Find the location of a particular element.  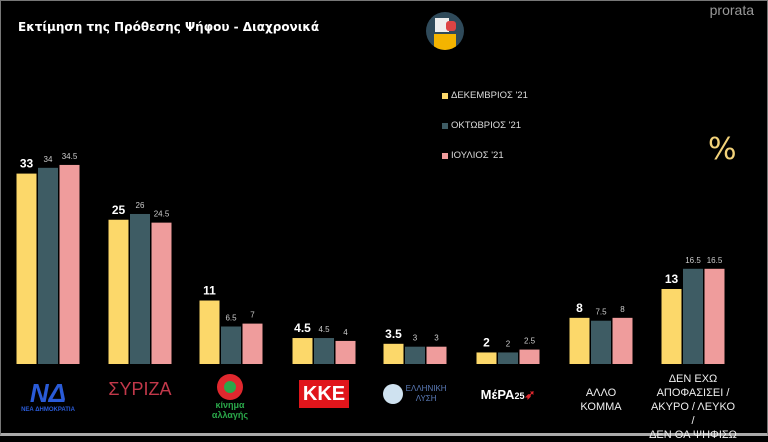

data-label: 33 is located at coordinates (27, 164).